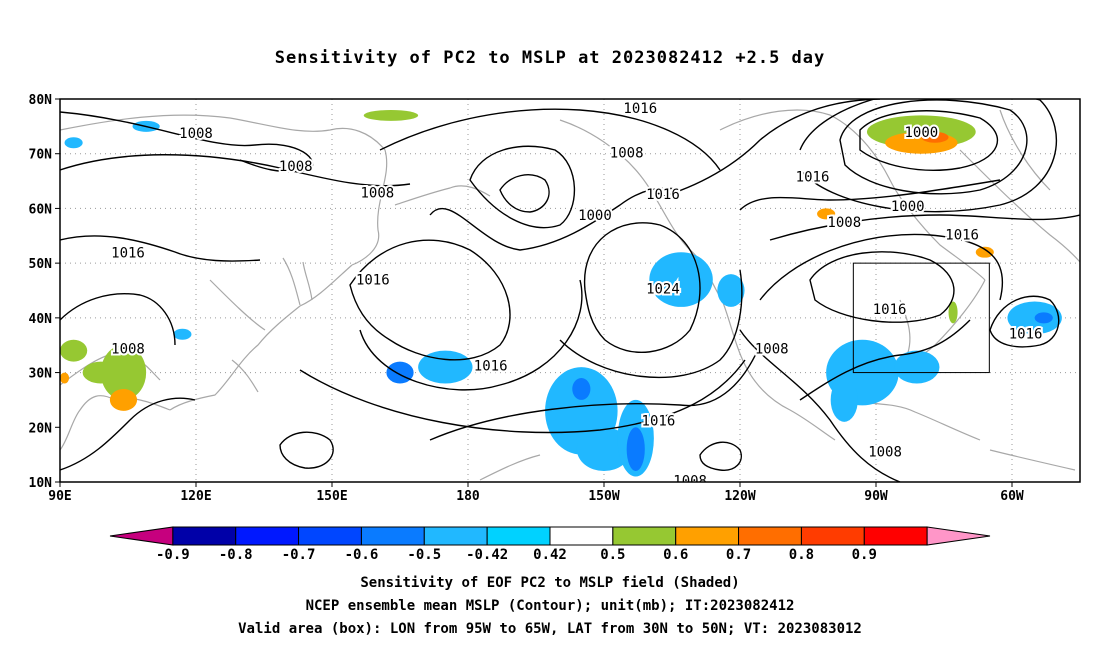 The height and width of the screenshot is (654, 1100). Describe the element at coordinates (921, 318) in the screenshot. I see `valid-area-box` at that location.